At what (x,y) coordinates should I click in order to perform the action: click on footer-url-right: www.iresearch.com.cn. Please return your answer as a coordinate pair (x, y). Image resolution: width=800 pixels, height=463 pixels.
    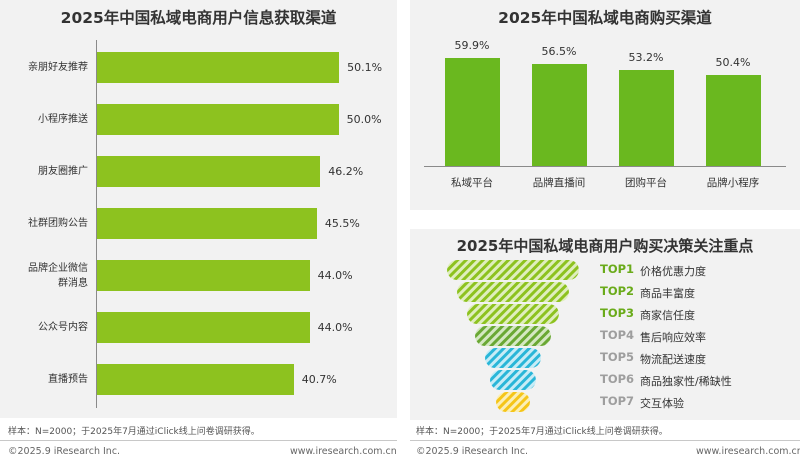
    Looking at the image, I should click on (748, 451).